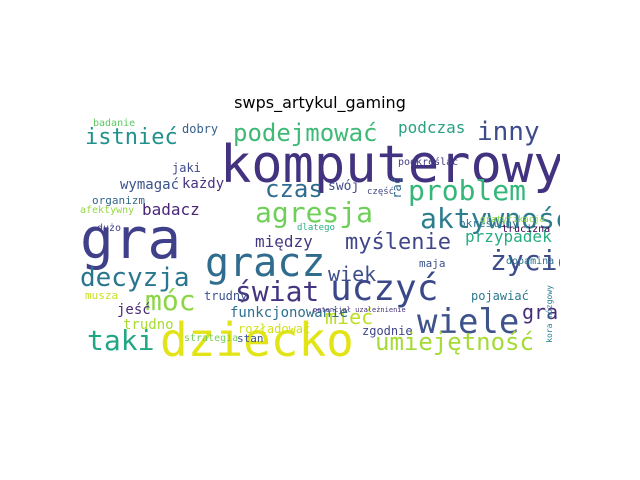 The image size is (640, 480). I want to click on cloud-word: dlatego, so click(316, 228).